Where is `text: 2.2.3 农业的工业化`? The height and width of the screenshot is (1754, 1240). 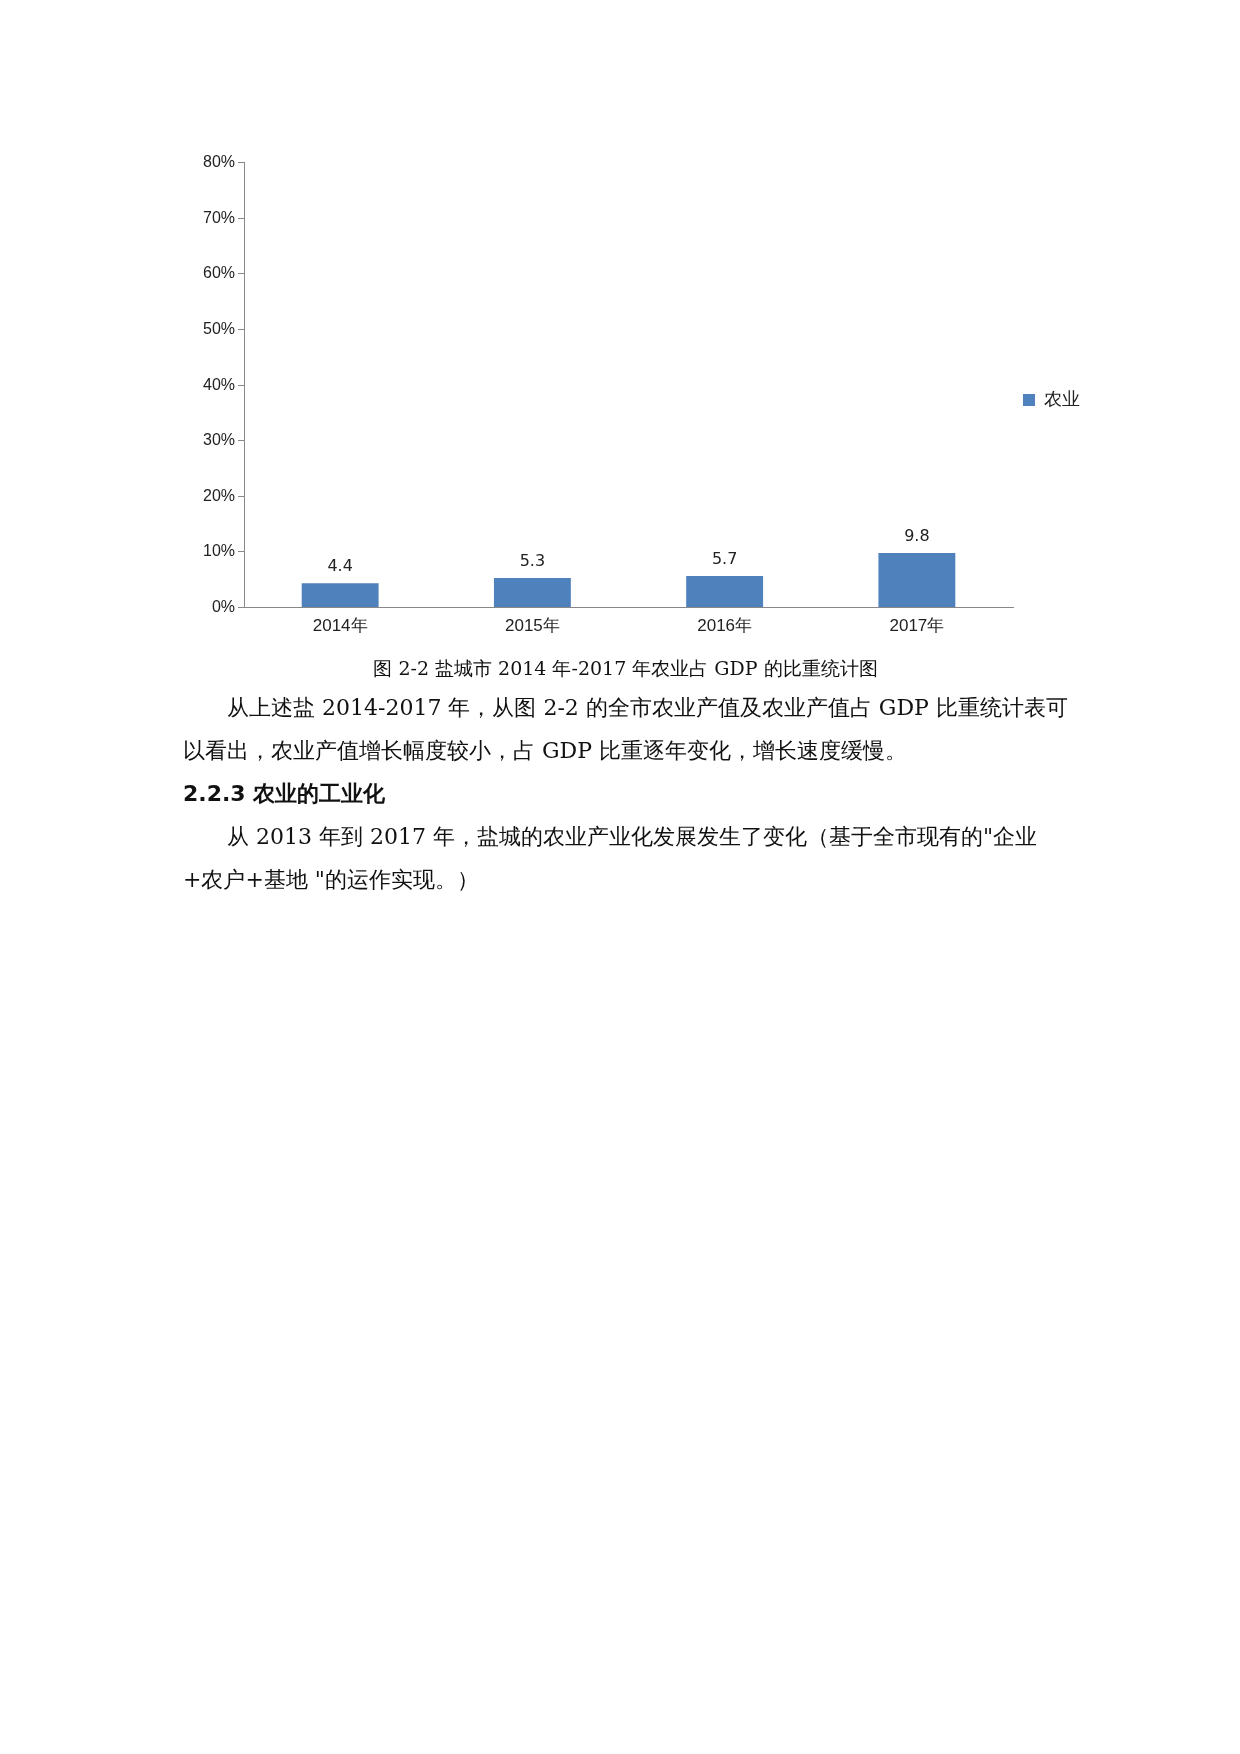
text: 2.2.3 农业的工业化 is located at coordinates (285, 794).